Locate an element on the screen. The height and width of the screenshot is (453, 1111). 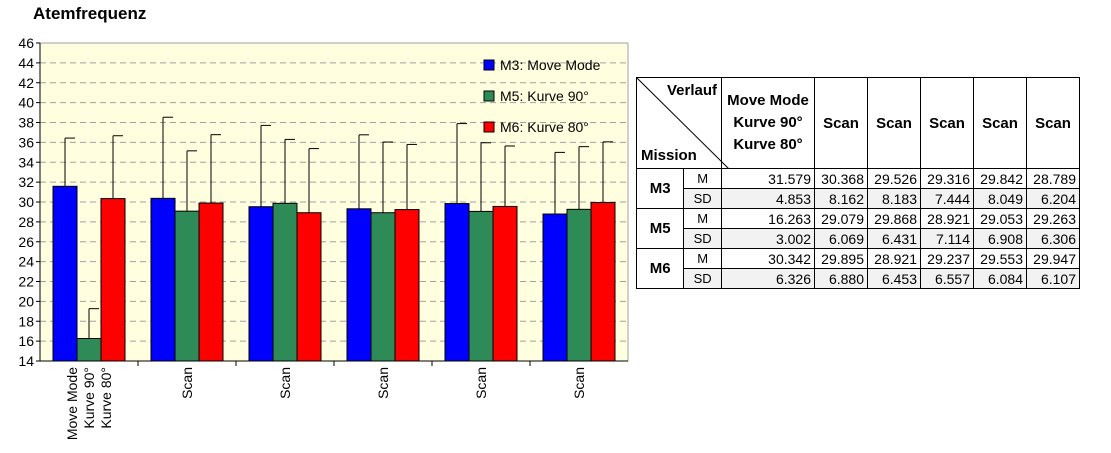
y-tick-label: 18 is located at coordinates (26, 321).